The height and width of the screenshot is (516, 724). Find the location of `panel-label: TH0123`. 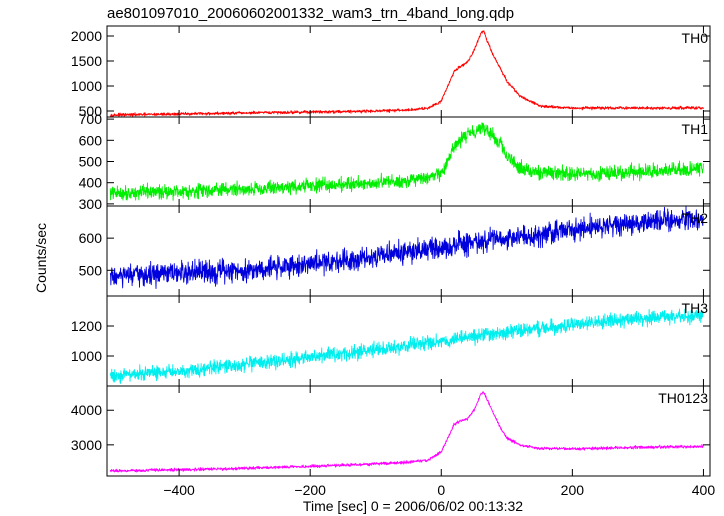

panel-label: TH0123 is located at coordinates (683, 398).